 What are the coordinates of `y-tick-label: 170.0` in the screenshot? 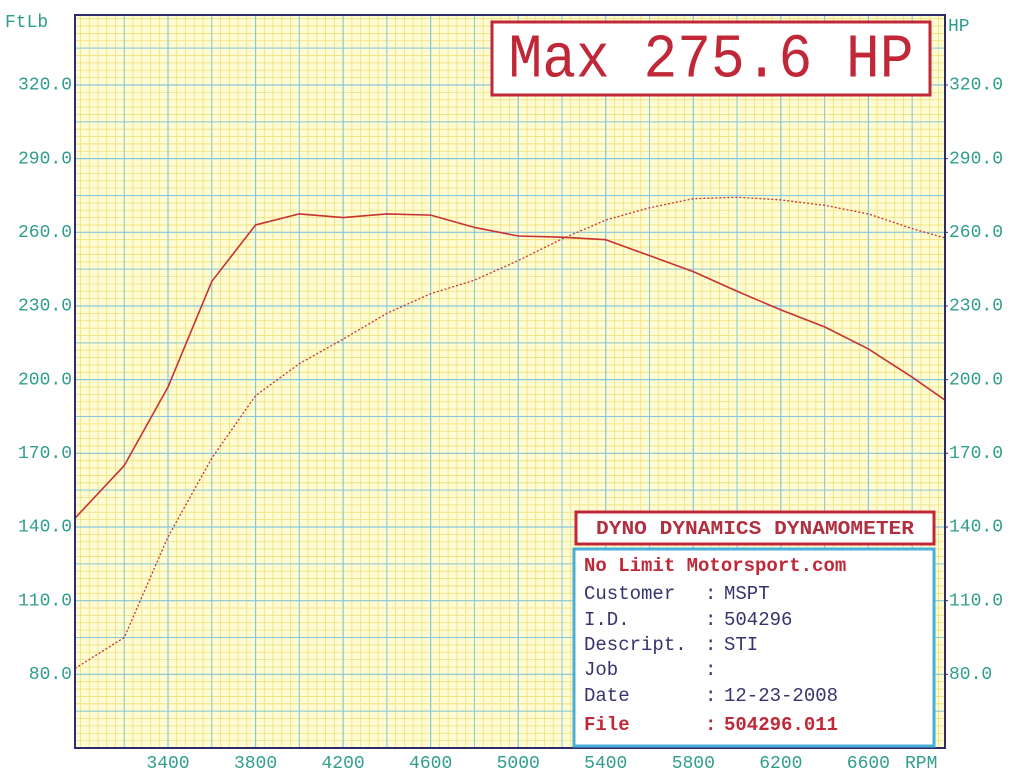 It's located at (45, 454).